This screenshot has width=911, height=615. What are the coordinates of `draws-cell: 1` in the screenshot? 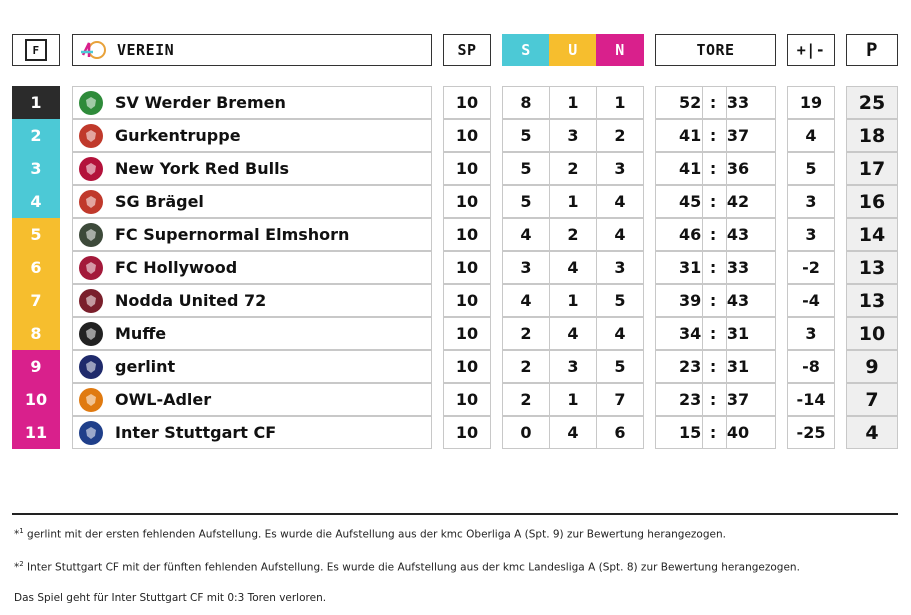 It's located at (573, 102).